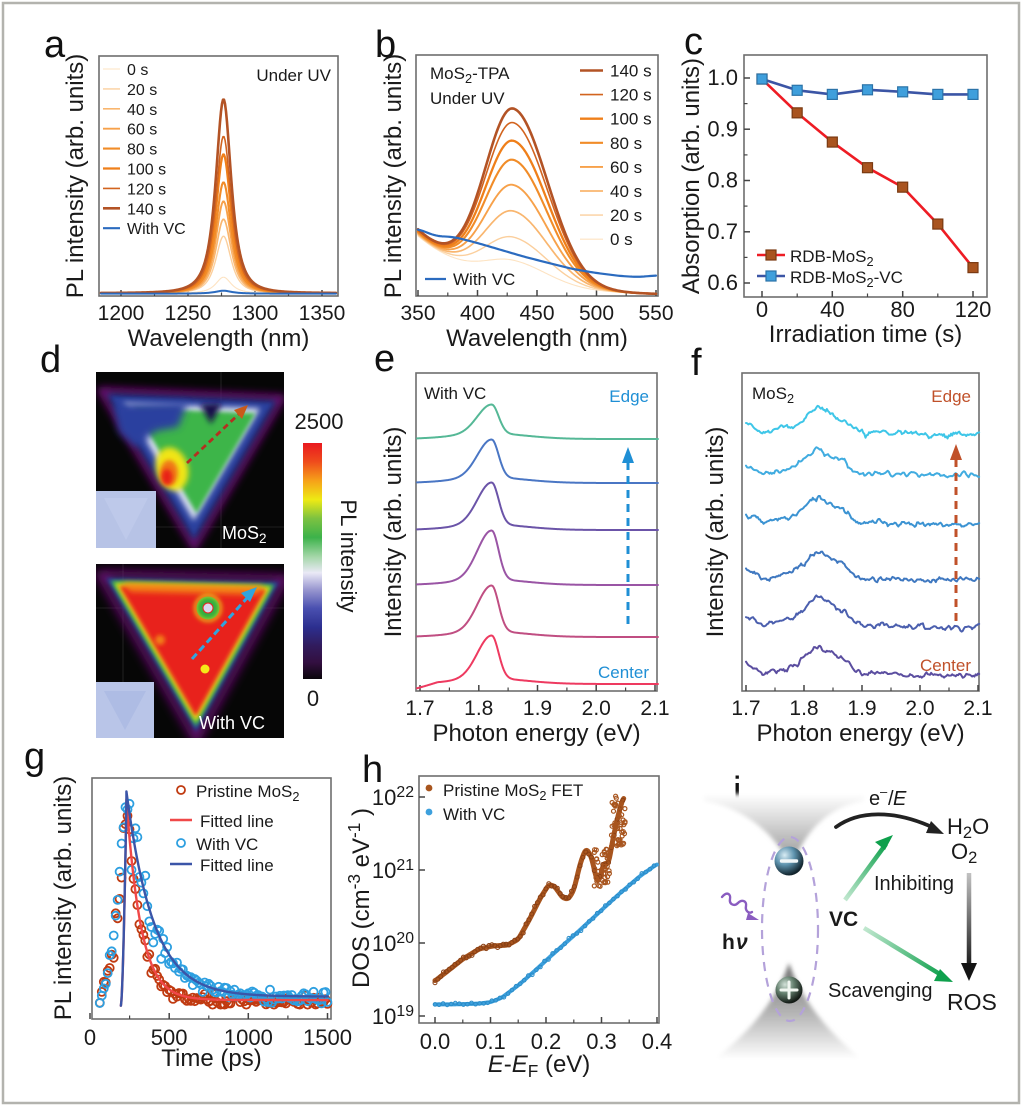  I want to click on svg-text: ROS, so click(972, 1002).